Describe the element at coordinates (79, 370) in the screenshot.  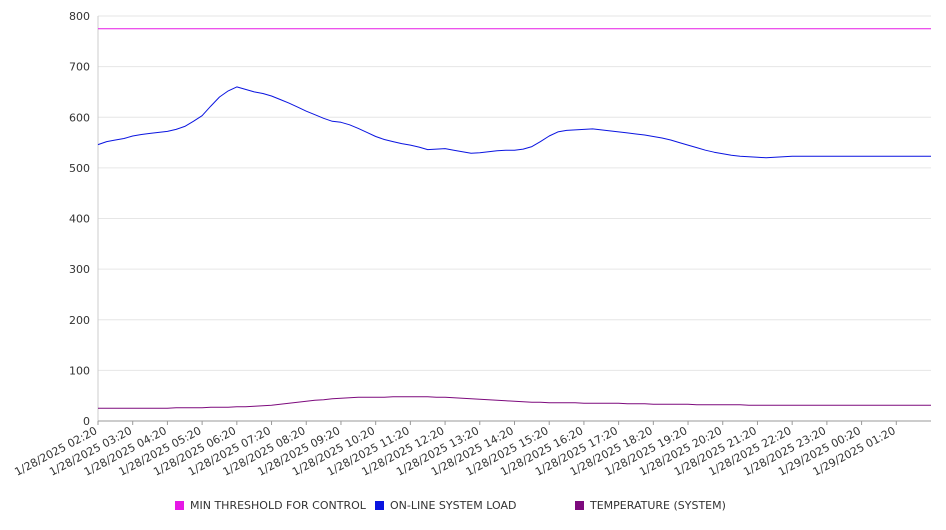
I see `y-tick-label: 100` at that location.